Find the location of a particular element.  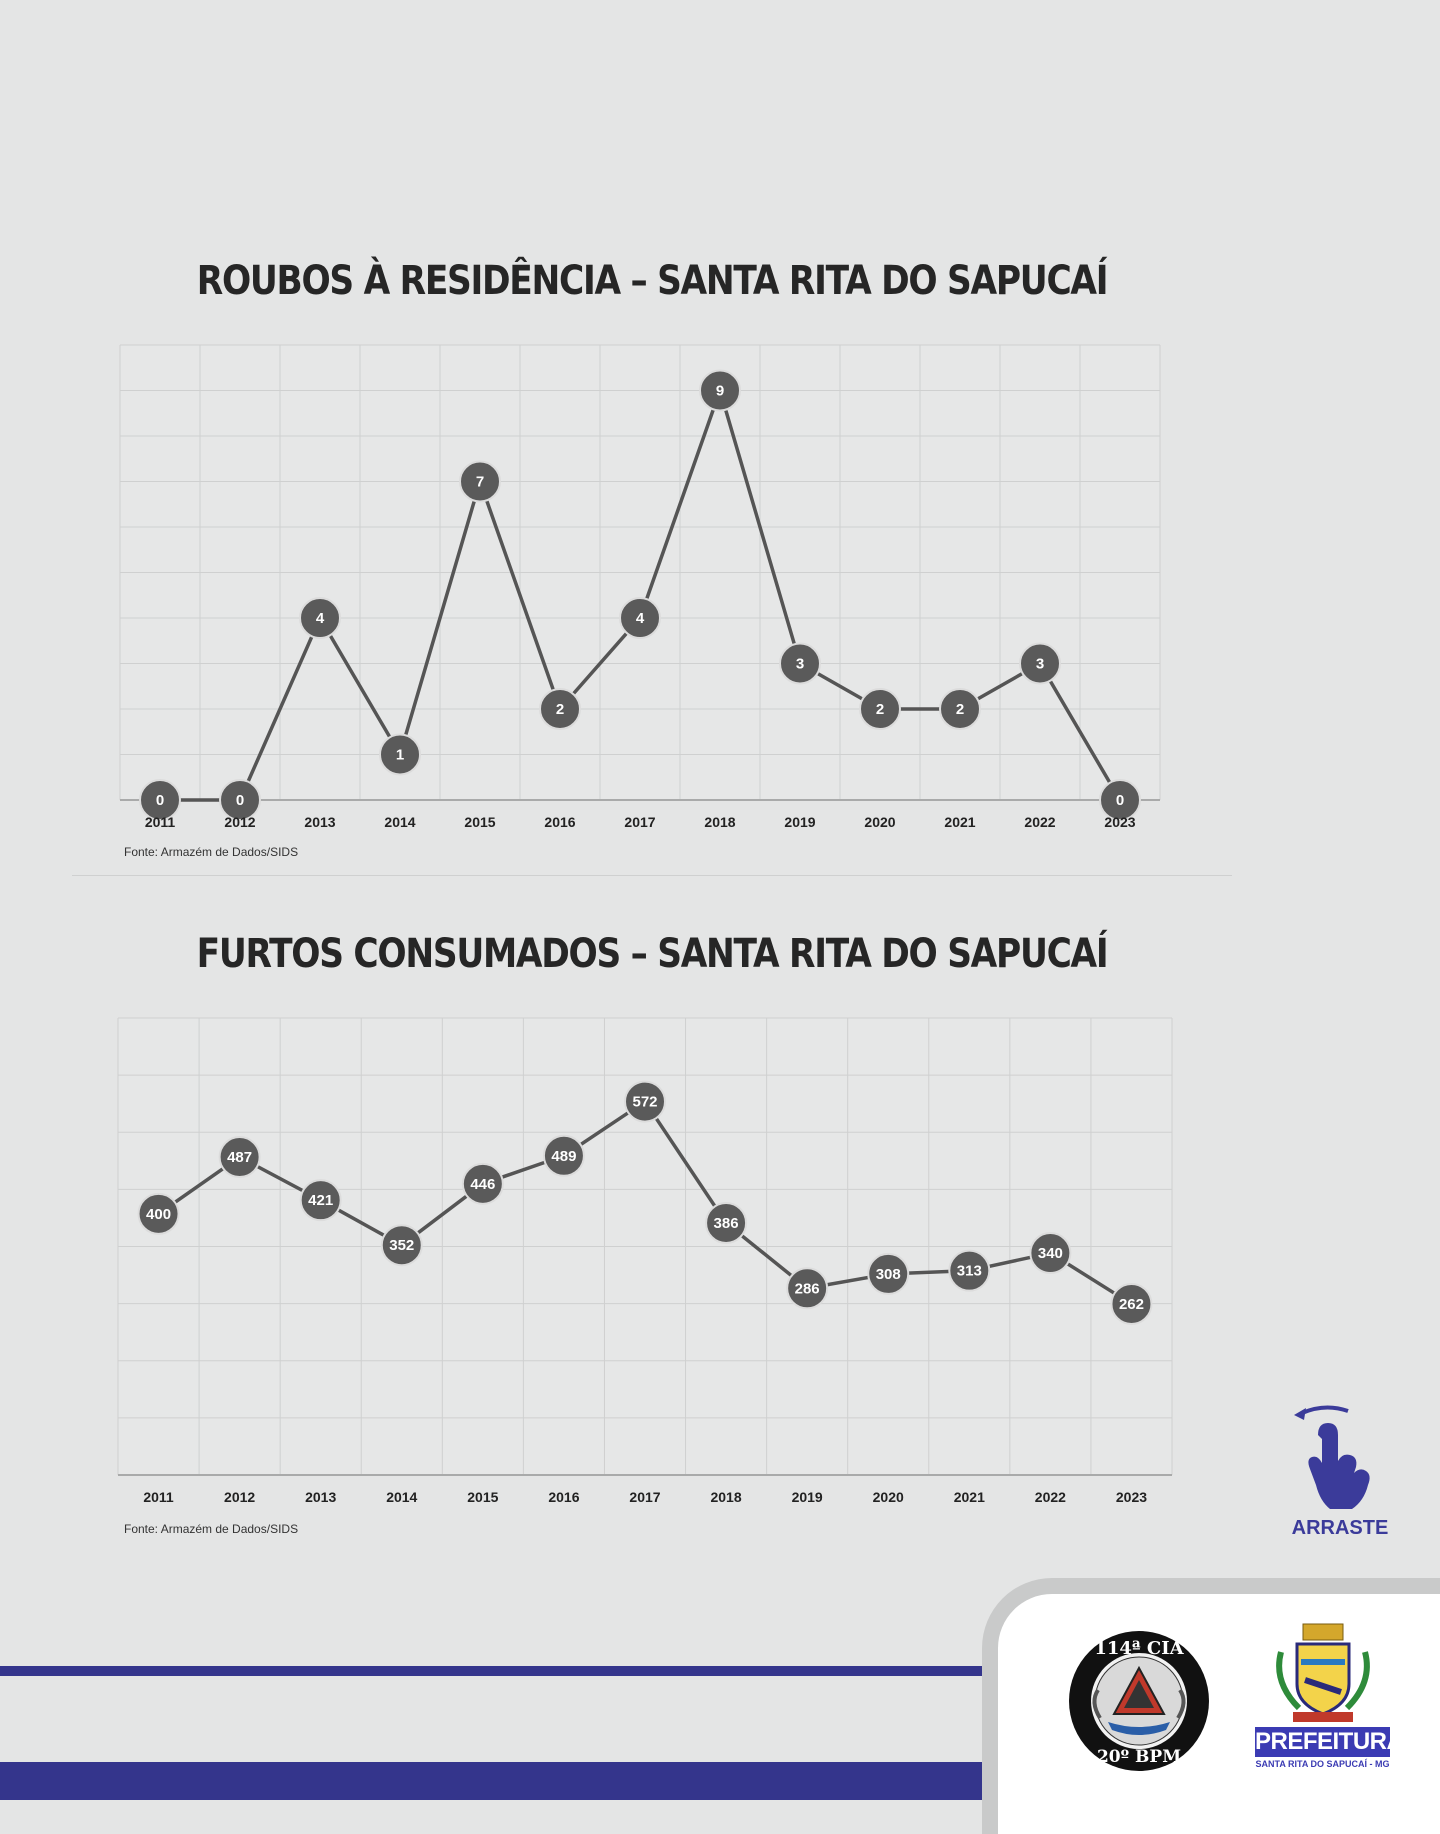

data-label: 352 is located at coordinates (401, 1245).